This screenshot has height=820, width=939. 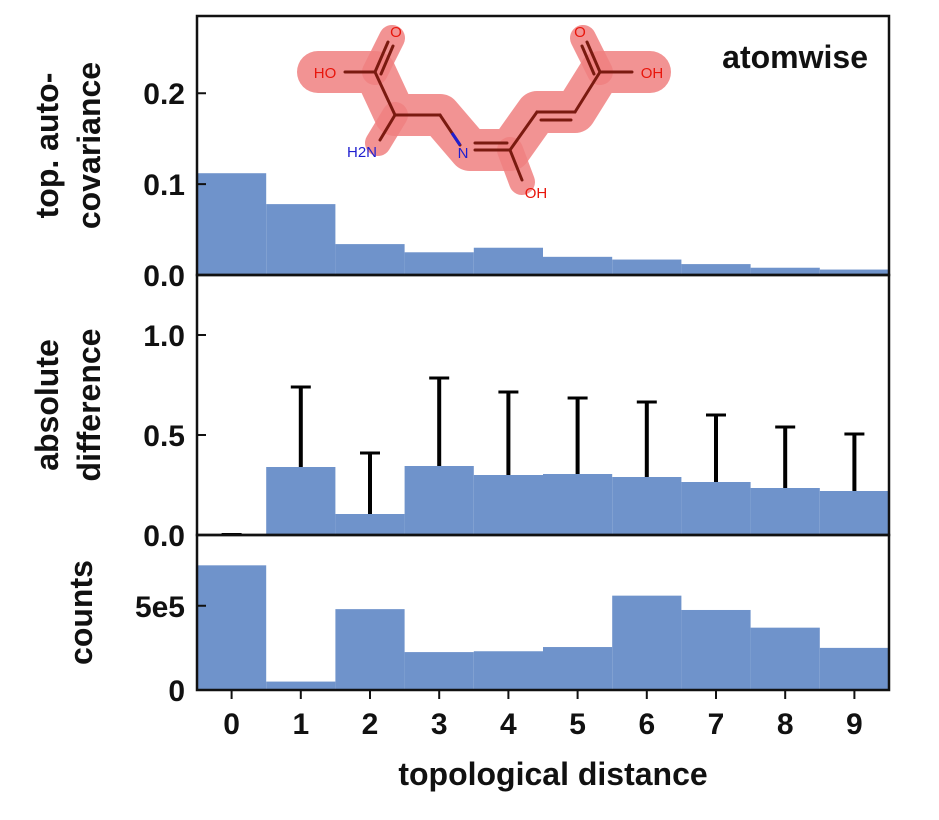 What do you see at coordinates (646, 724) in the screenshot?
I see `x-tick-label: 6` at bounding box center [646, 724].